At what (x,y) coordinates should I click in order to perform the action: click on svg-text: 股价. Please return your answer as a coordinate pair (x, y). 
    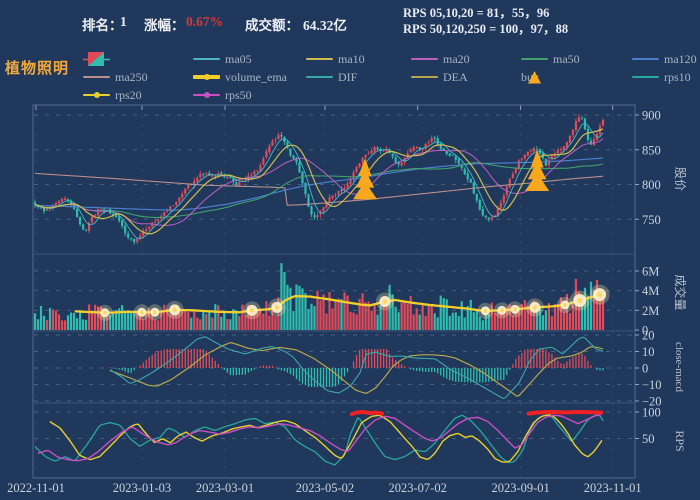
    Looking at the image, I should click on (680, 179).